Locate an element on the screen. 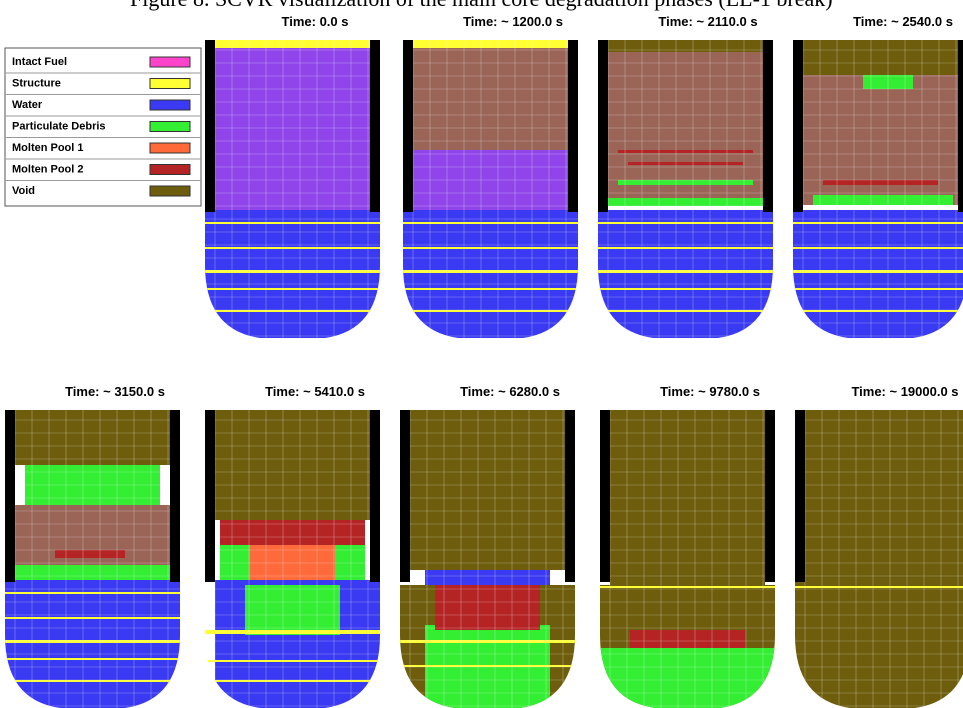 The image size is (963, 708). time-label: Time: ~ 2540.0 s is located at coordinates (903, 21).